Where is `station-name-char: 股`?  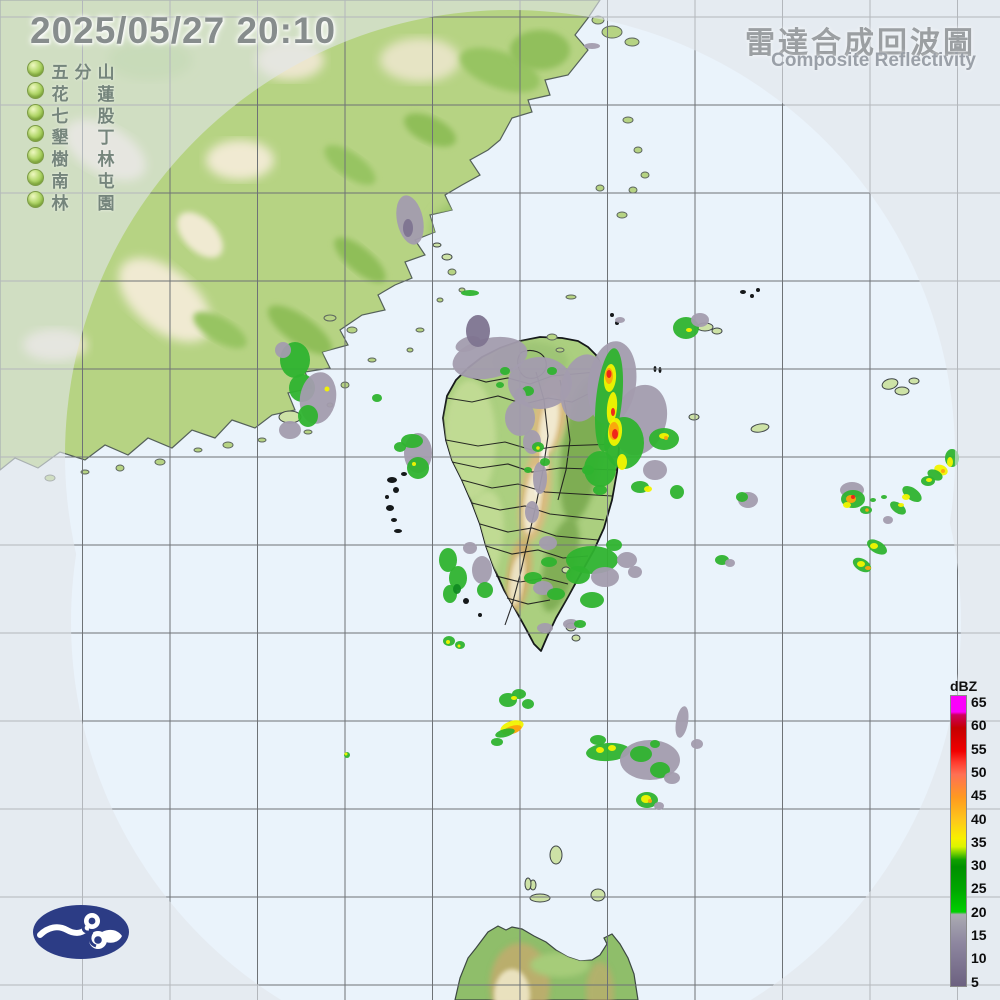
station-name-char: 股 is located at coordinates (106, 116).